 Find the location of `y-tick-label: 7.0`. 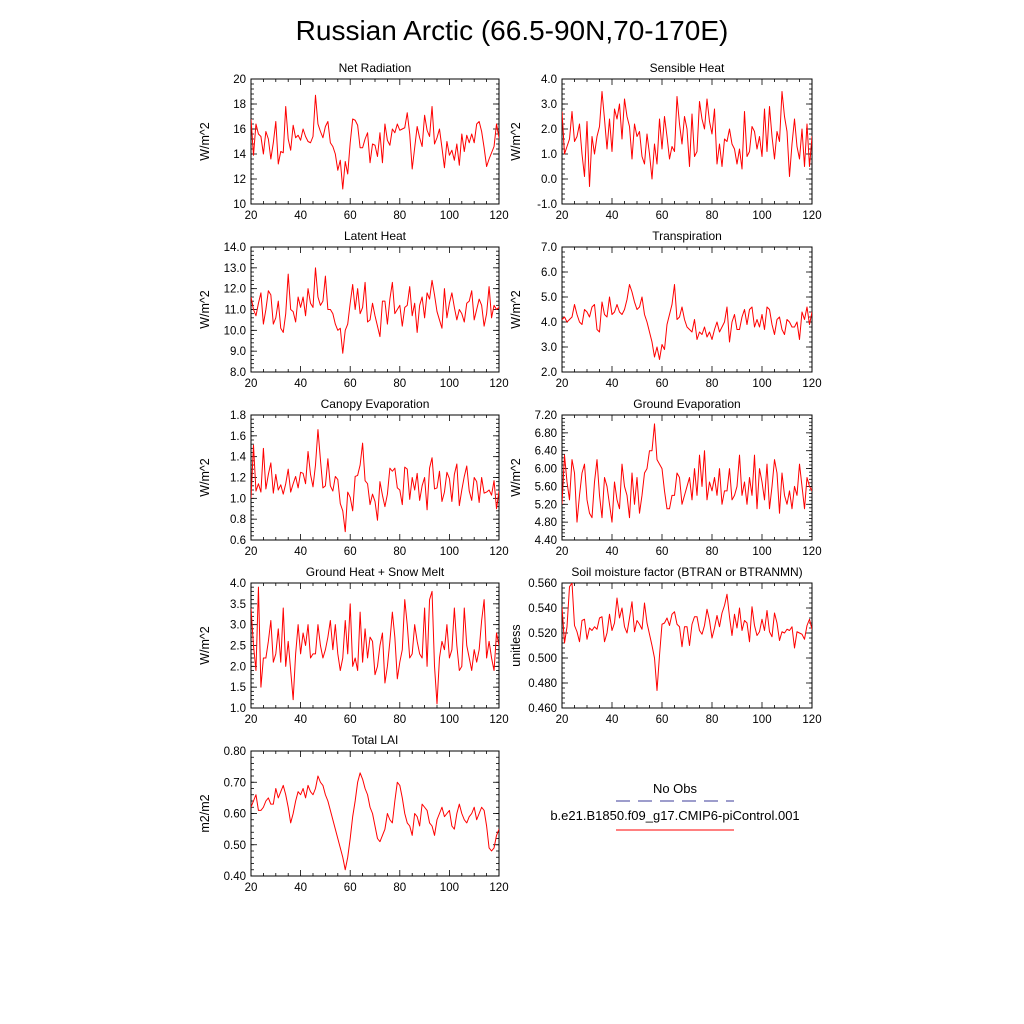

y-tick-label: 7.0 is located at coordinates (549, 248).